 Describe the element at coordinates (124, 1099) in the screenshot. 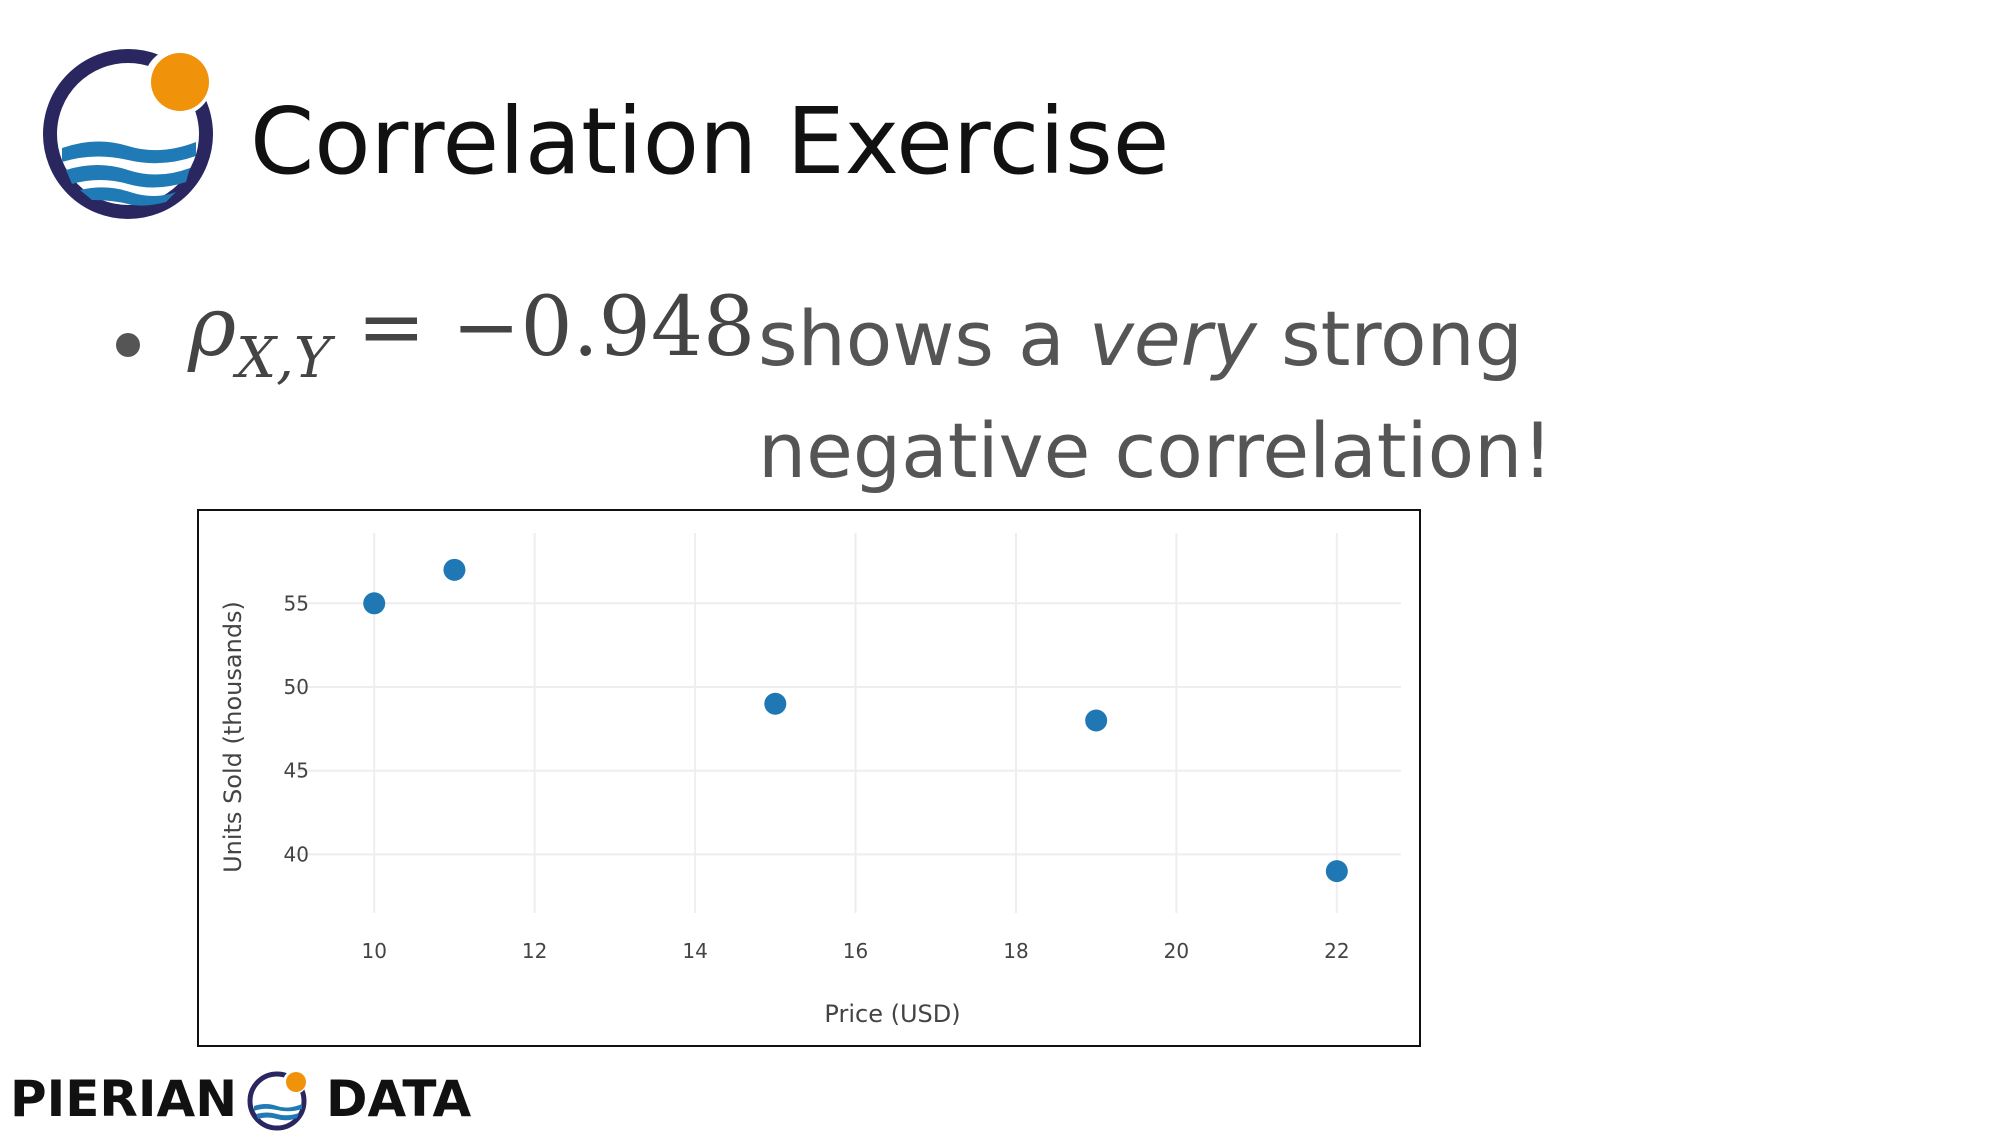

I see `footer-brand-left: PIERIAN` at that location.